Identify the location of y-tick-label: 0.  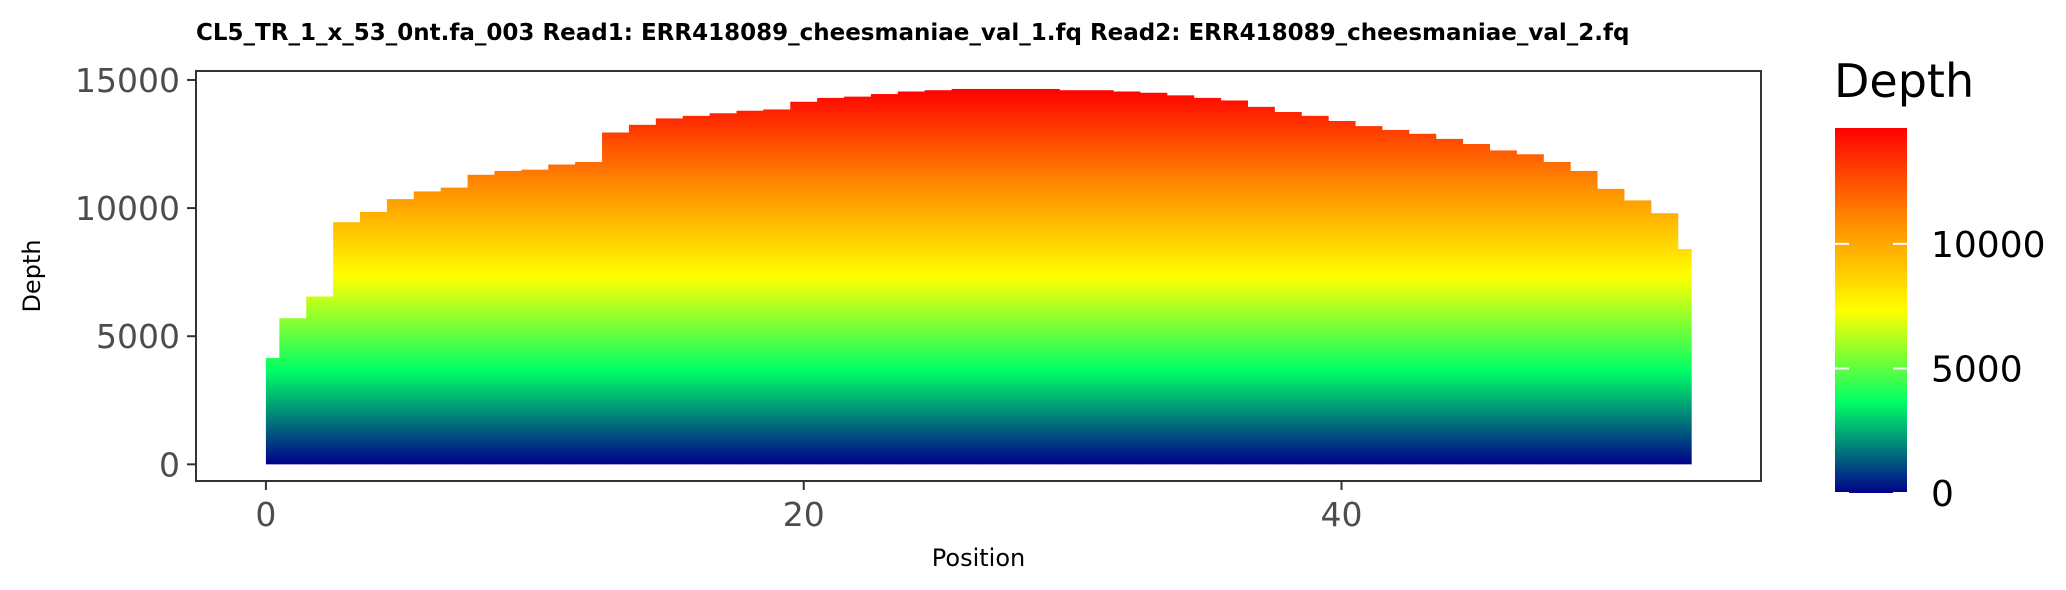
(169, 464).